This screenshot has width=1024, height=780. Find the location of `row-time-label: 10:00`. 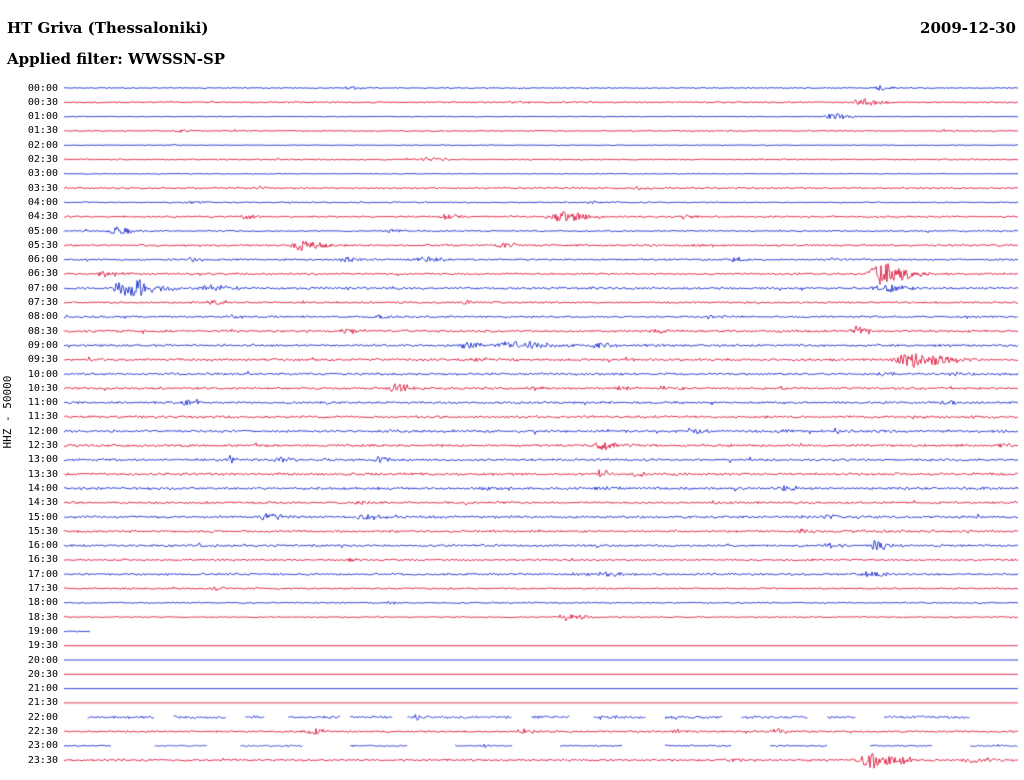

row-time-label: 10:00 is located at coordinates (42, 374).